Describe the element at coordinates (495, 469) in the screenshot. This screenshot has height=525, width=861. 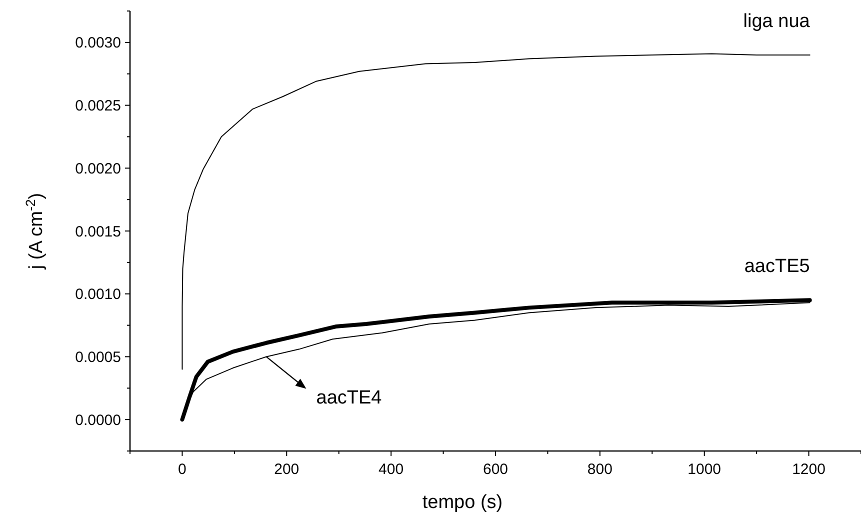
I see `x-tick-label: 600` at that location.